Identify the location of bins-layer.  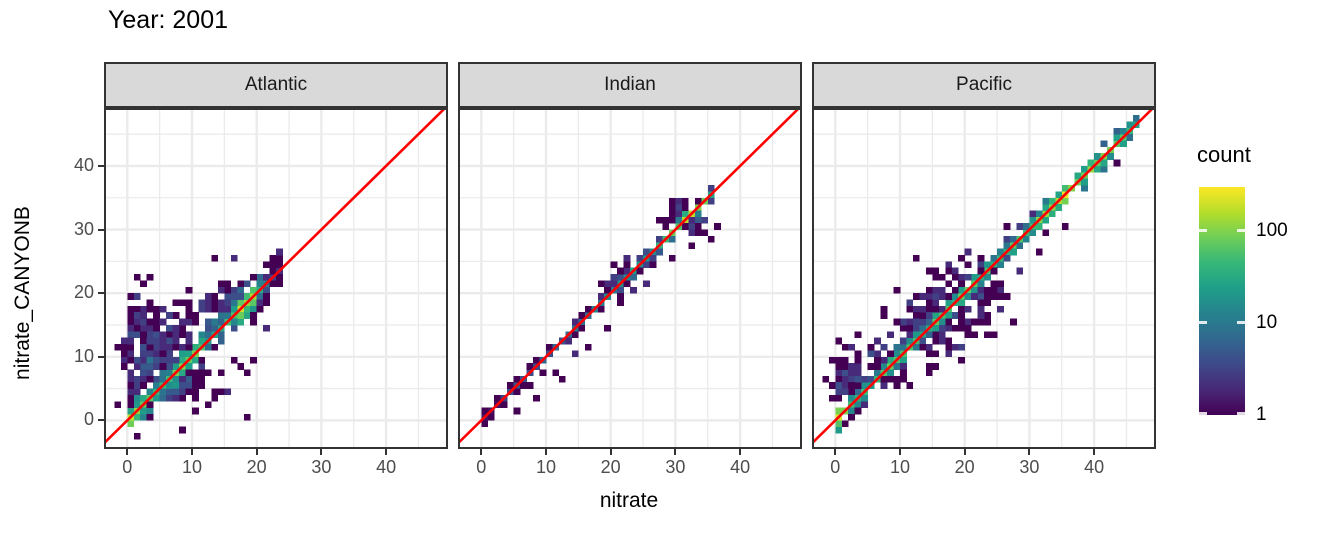
(198, 344).